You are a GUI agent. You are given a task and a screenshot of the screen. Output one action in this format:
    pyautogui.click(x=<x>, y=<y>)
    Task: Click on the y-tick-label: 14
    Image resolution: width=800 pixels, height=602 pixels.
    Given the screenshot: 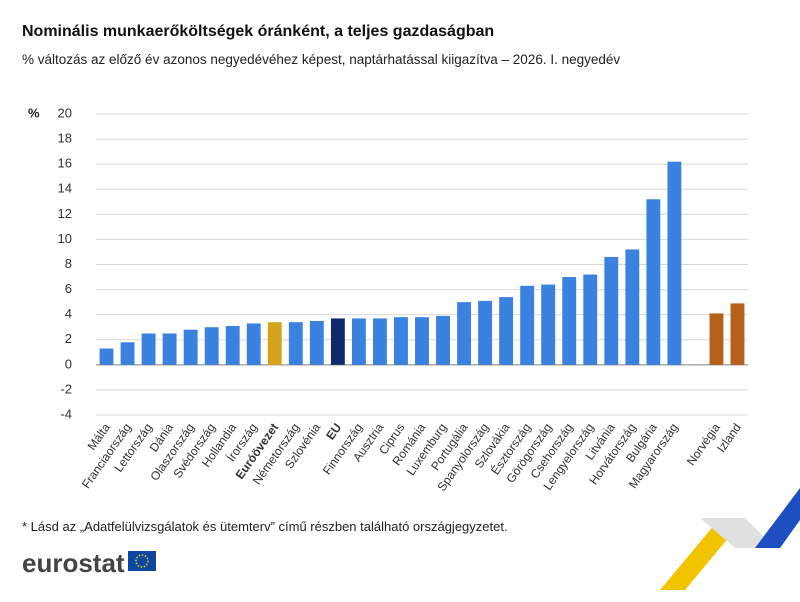 What is the action you would take?
    pyautogui.click(x=65, y=188)
    